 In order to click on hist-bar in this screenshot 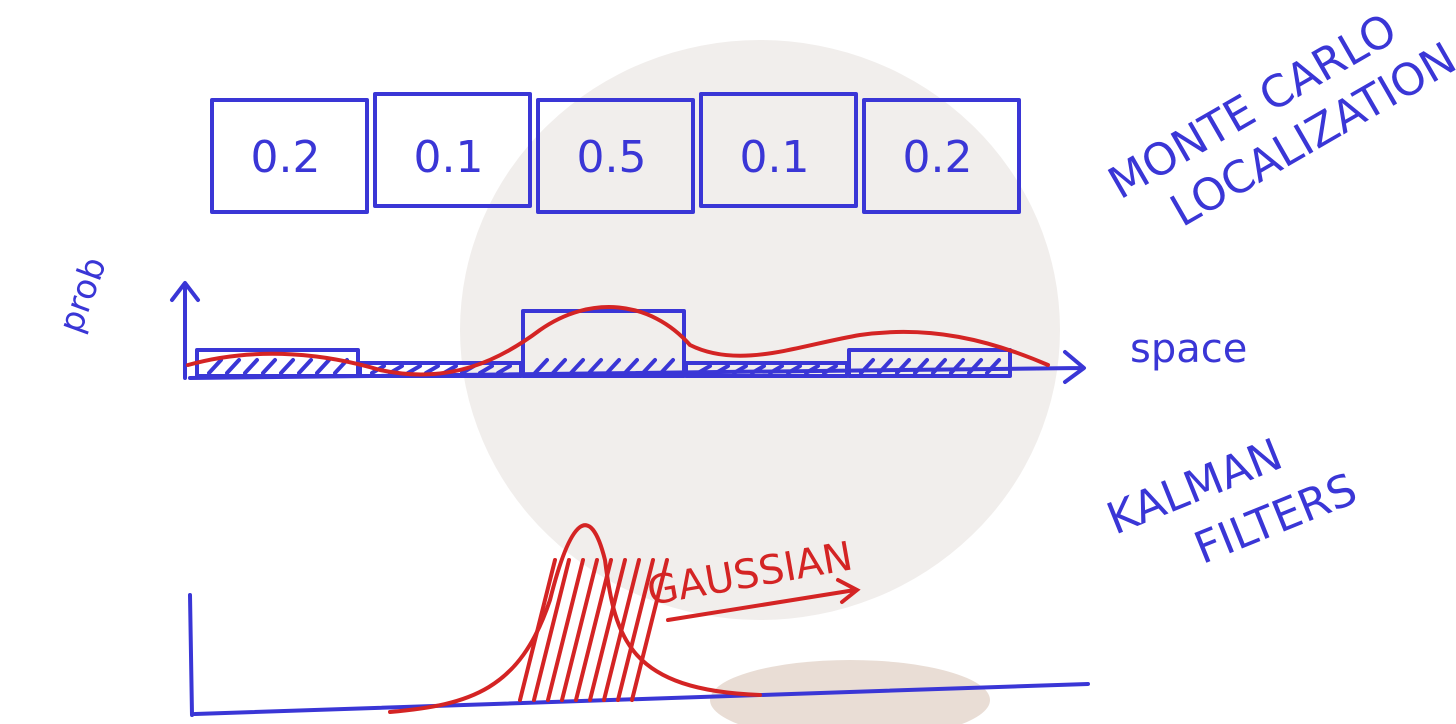, I will do `click(929, 363)`.